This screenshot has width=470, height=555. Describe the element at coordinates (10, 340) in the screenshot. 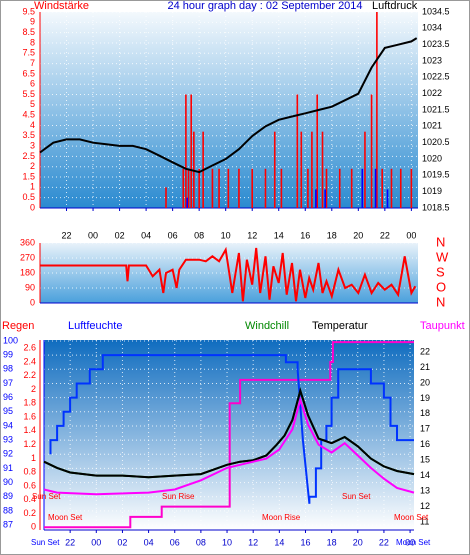

I see `y-tick-label: 100` at that location.